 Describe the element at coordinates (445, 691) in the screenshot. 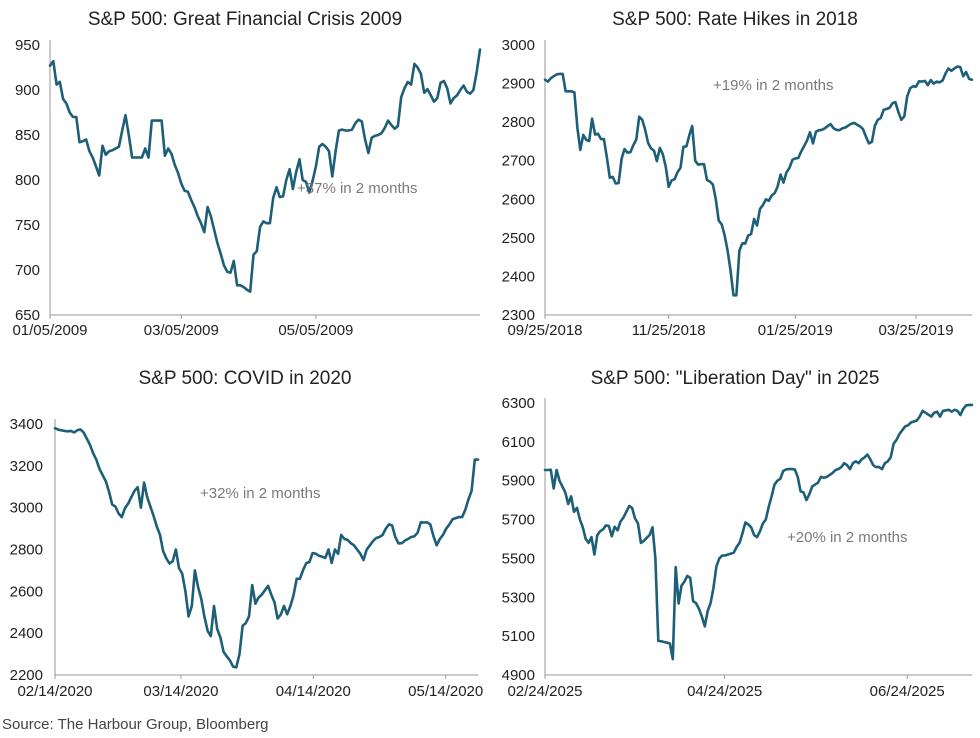

I see `x-tick-label: 05/14/2020` at that location.